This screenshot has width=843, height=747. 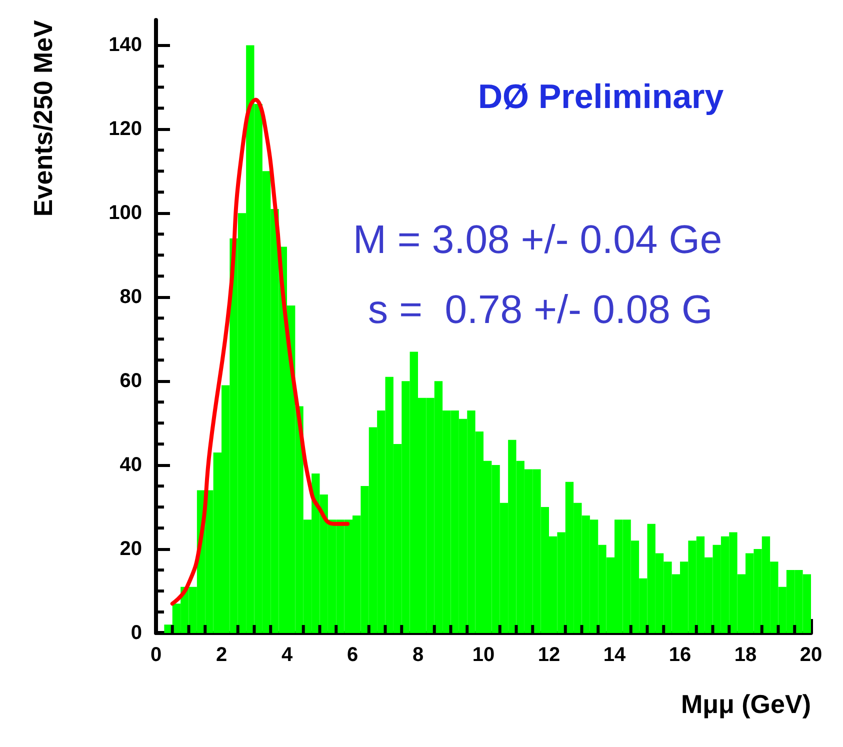 What do you see at coordinates (125, 129) in the screenshot?
I see `y-tick-label: 120` at bounding box center [125, 129].